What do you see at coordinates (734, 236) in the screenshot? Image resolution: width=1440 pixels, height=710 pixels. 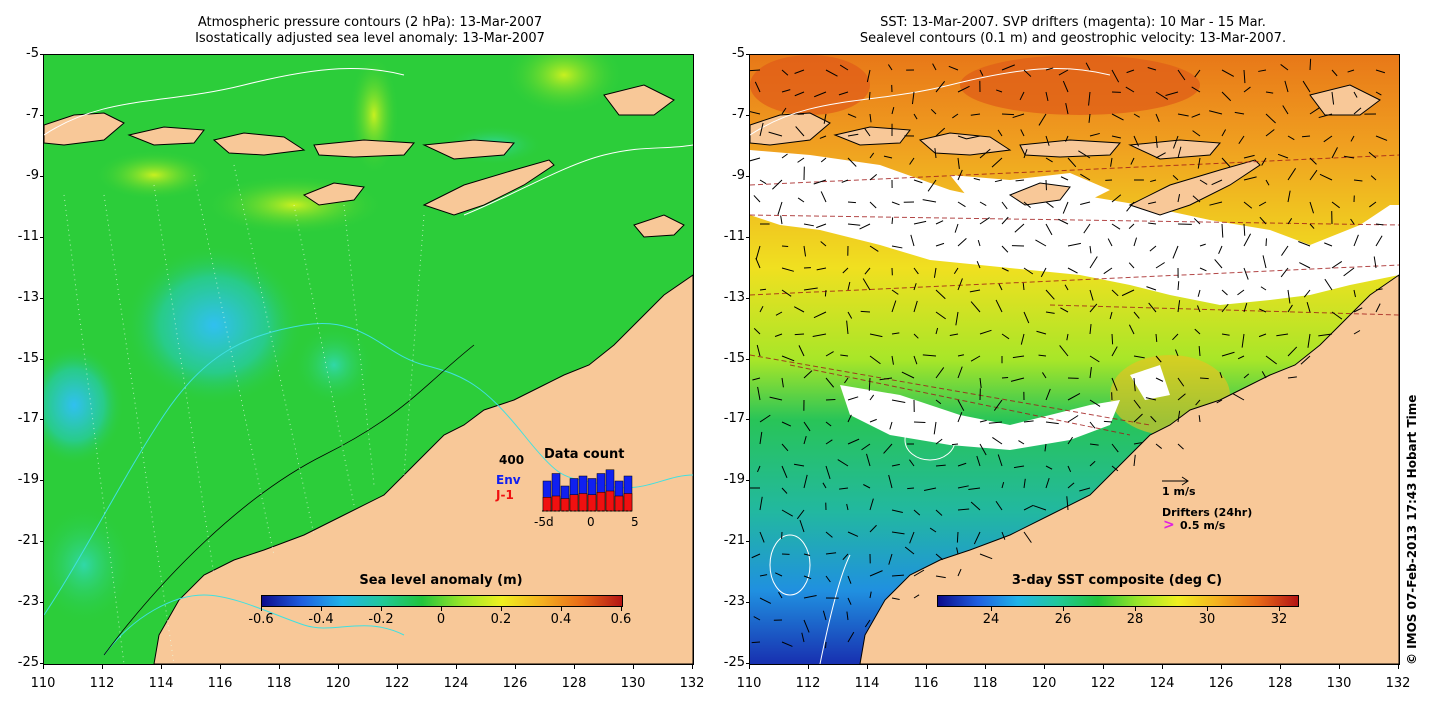 I see `lat-tick-label: -11` at bounding box center [734, 236].